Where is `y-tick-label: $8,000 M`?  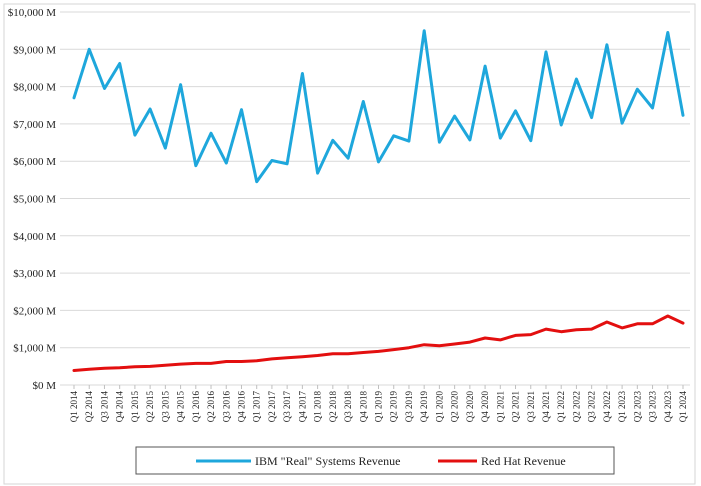
y-tick-label: $8,000 M is located at coordinates (34, 88).